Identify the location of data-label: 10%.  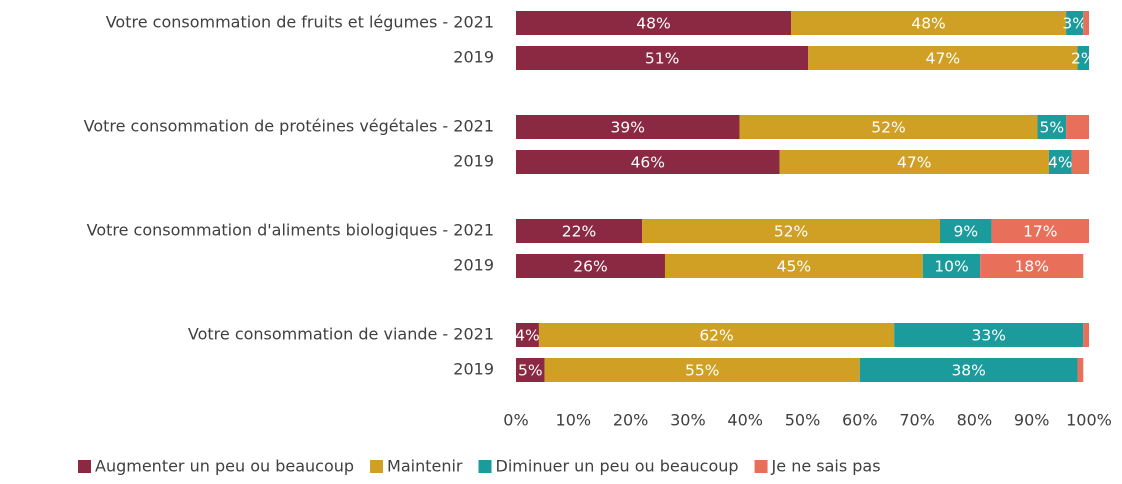
(951, 267).